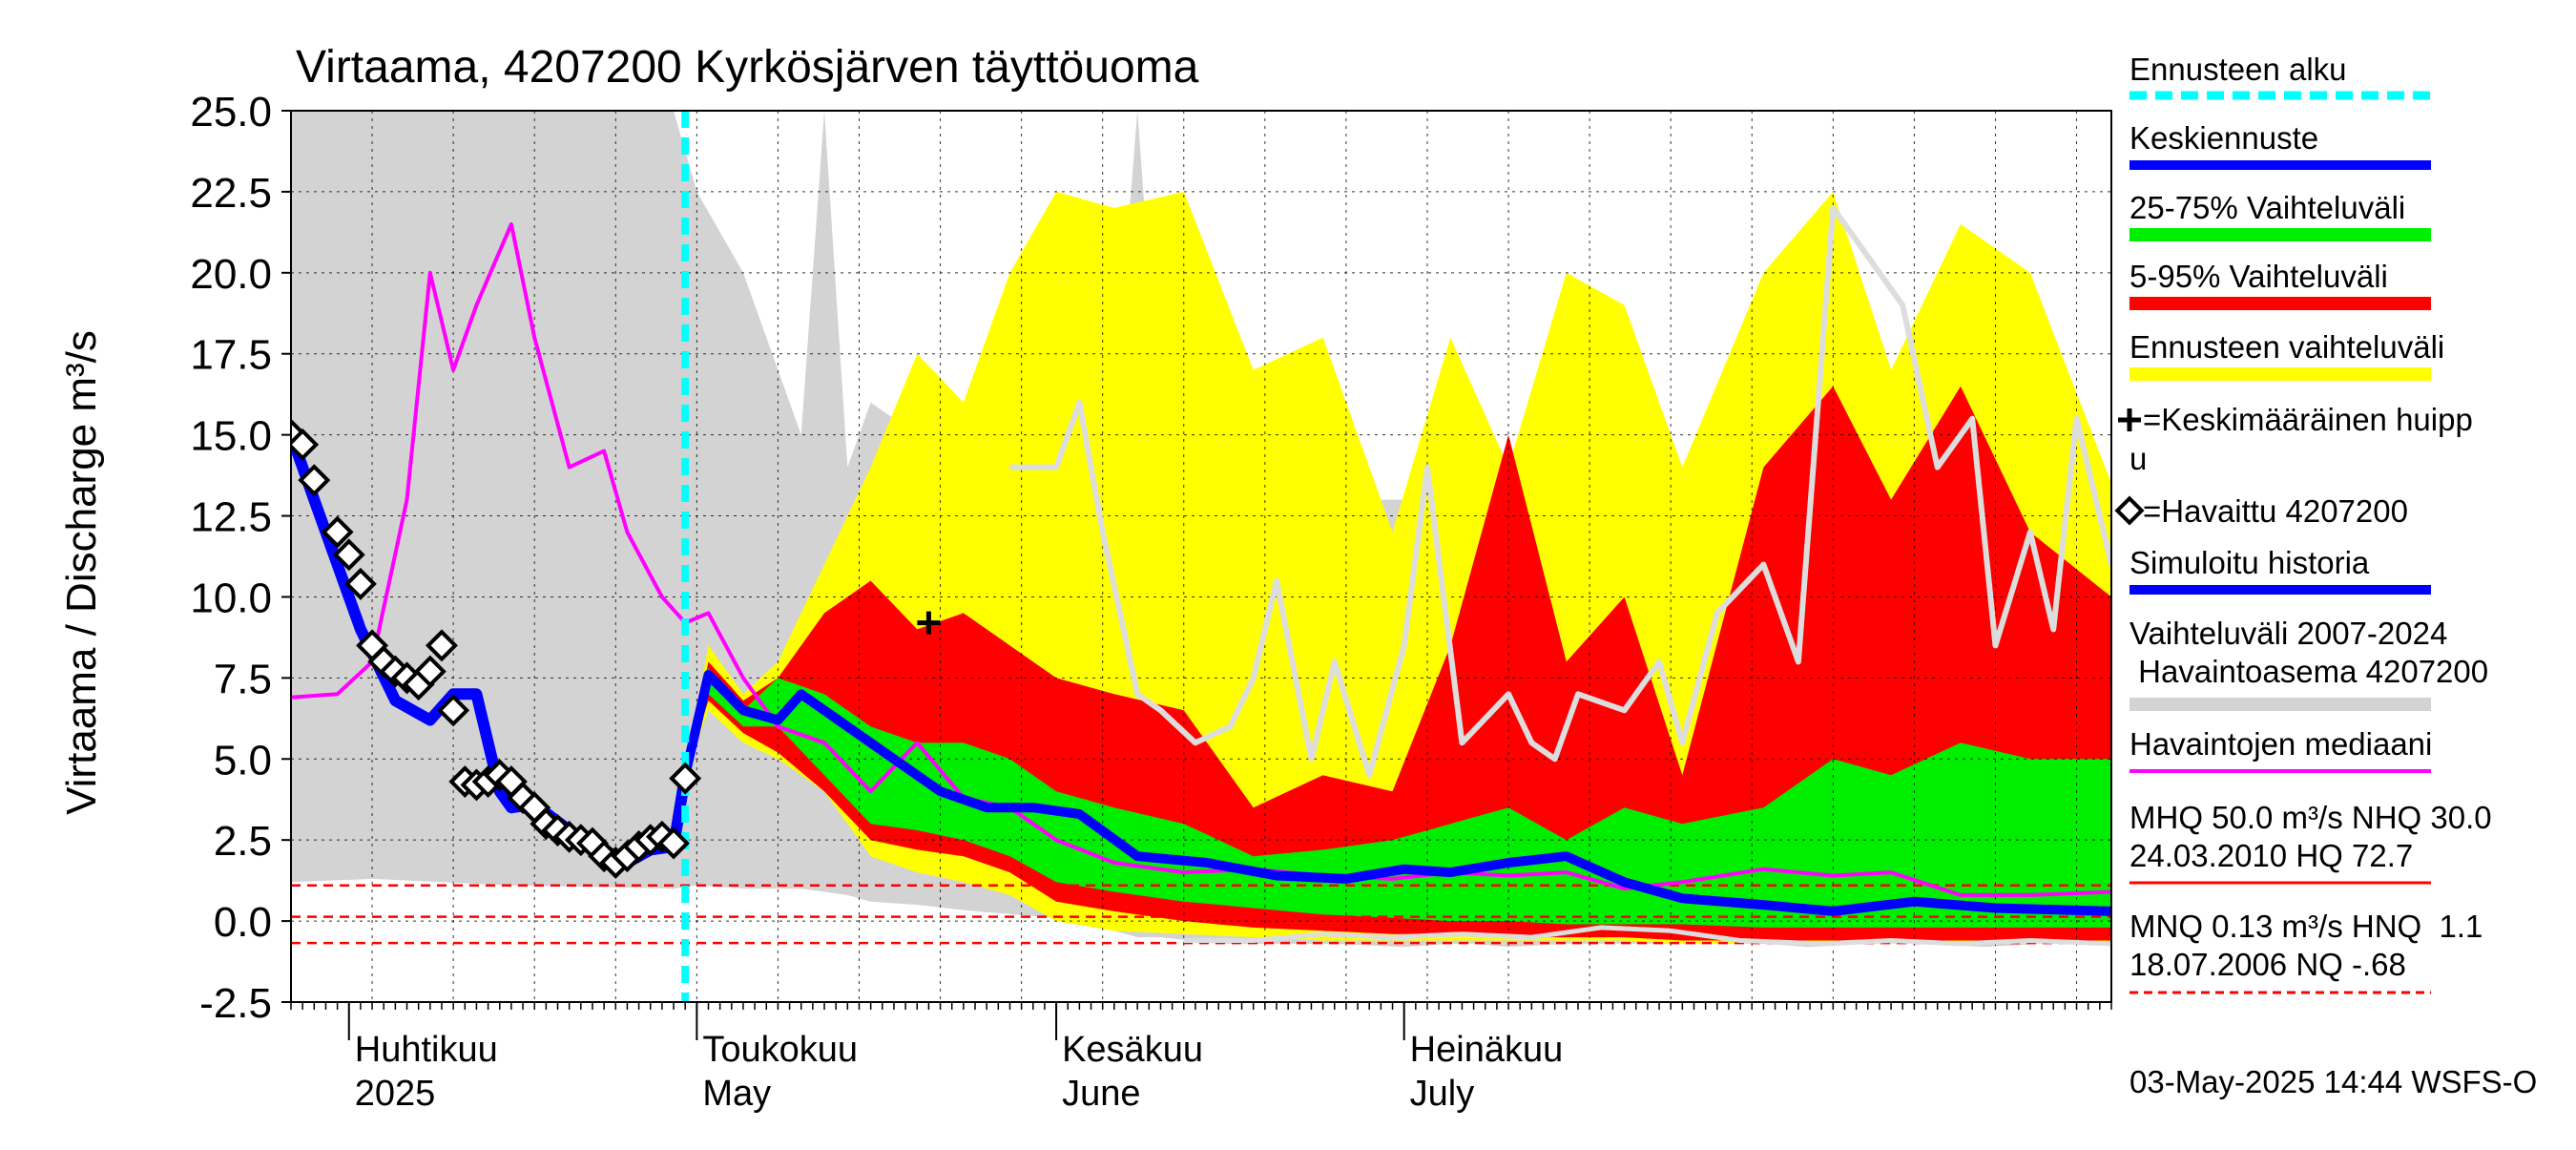 The width and height of the screenshot is (2576, 1150). Describe the element at coordinates (2258, 276) in the screenshot. I see `legend-p5-95: 5-95% Vaihteluväli` at that location.